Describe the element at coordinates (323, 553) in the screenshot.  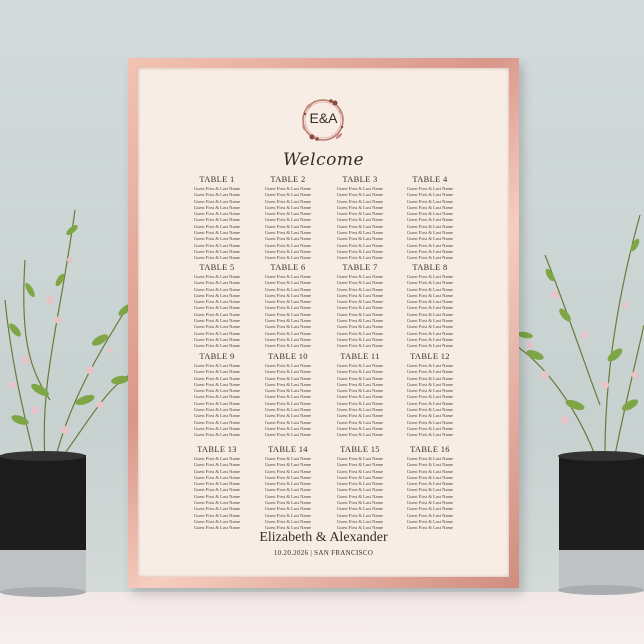
I see `date-location: 10.20.2026 | SAN FRANCISCO` at that location.